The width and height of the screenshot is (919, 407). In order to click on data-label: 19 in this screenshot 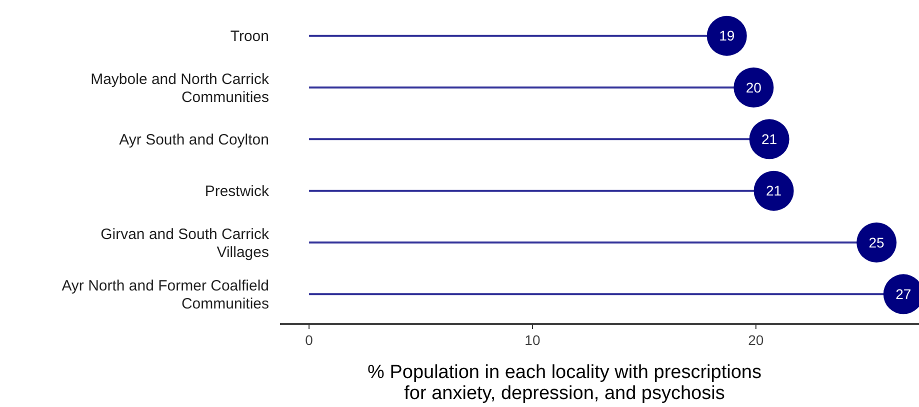, I will do `click(727, 36)`.